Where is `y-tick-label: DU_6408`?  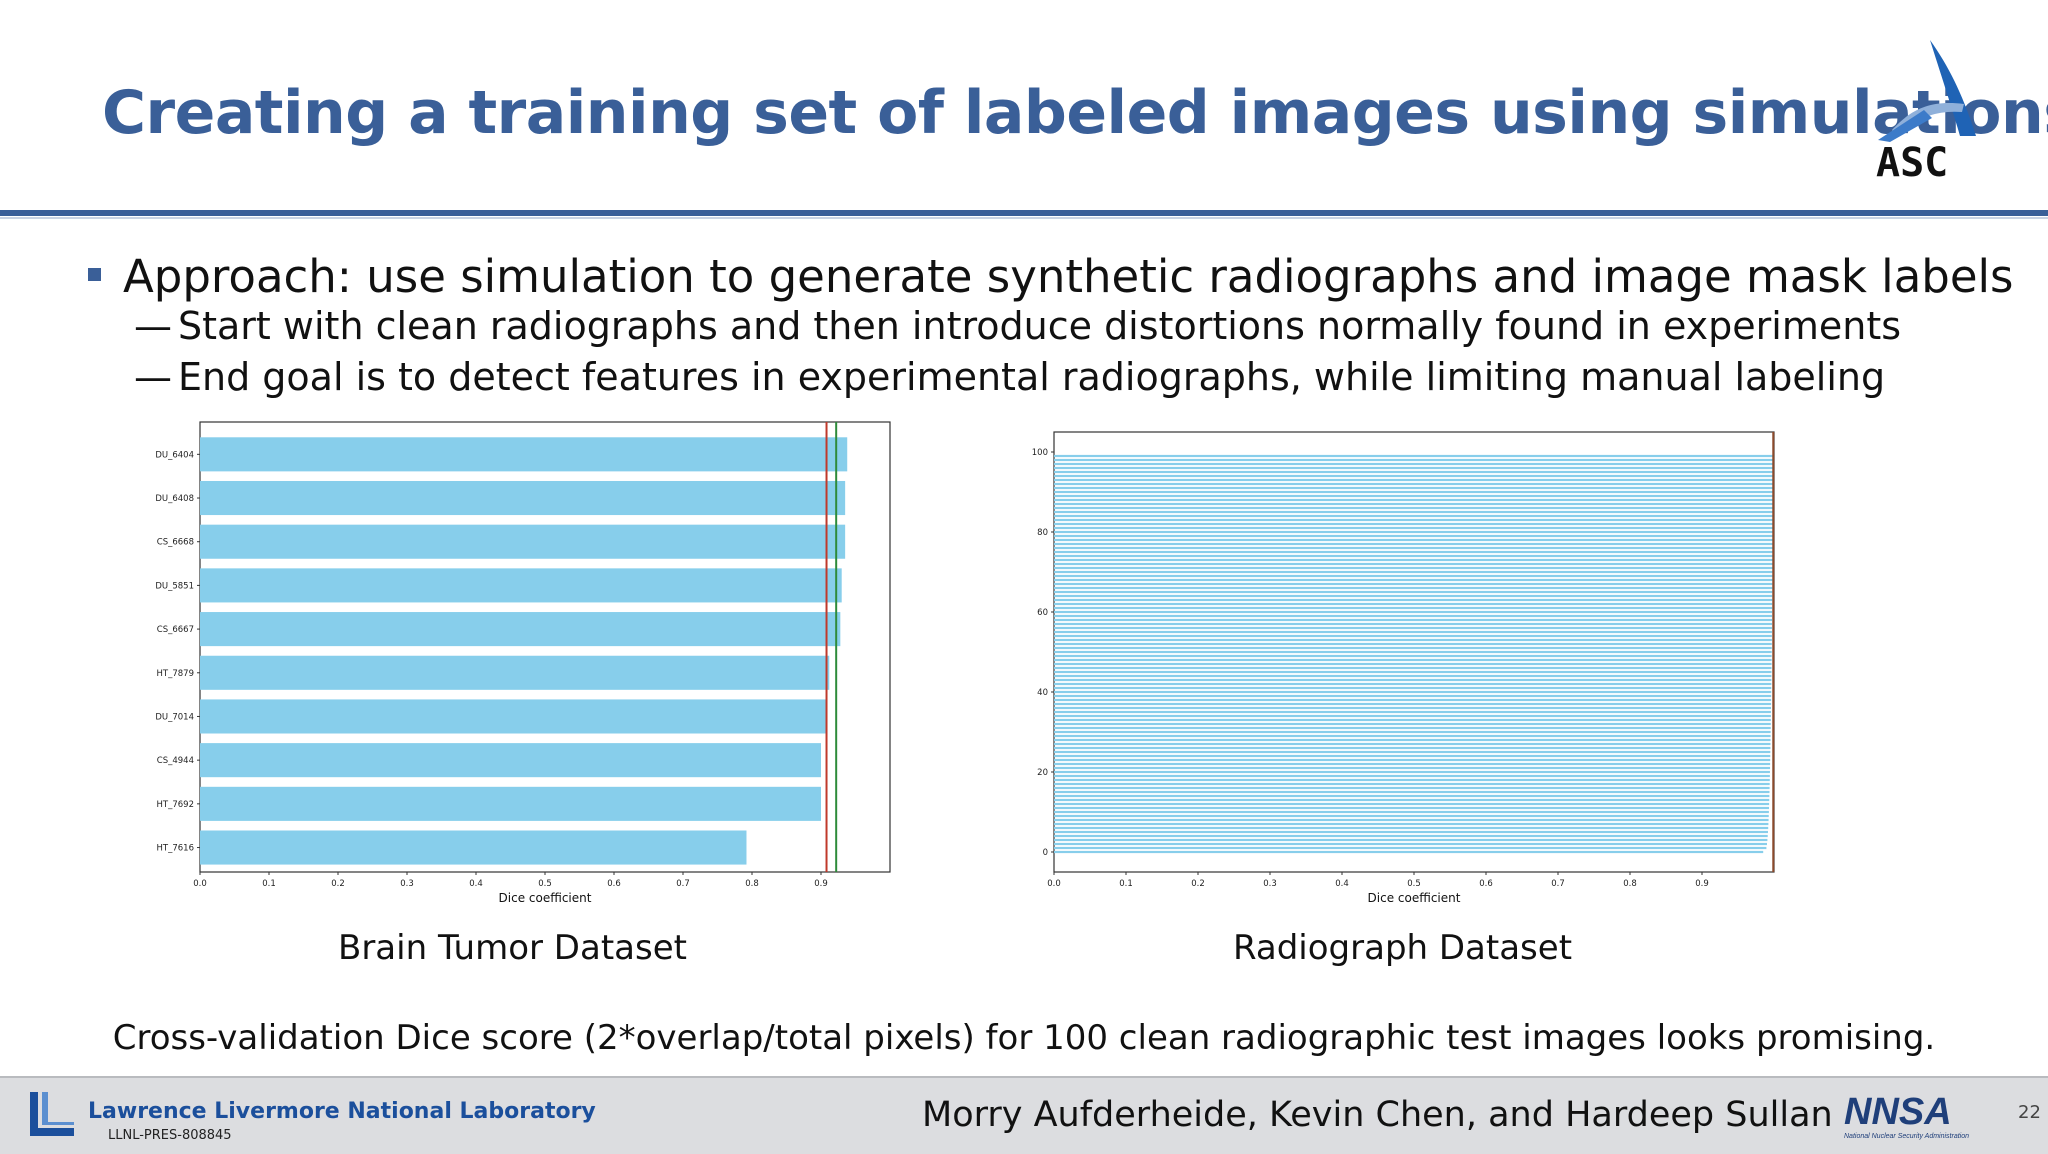 y-tick-label: DU_6408 is located at coordinates (174, 499).